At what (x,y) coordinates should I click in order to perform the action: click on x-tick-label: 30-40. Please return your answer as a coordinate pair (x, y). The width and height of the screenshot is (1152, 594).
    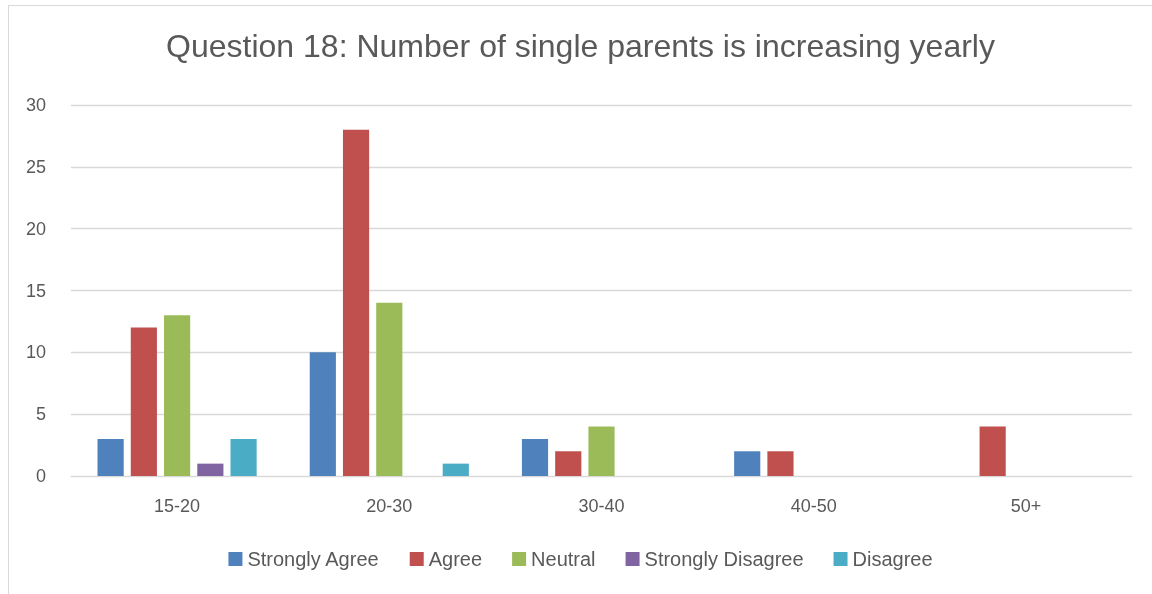
    Looking at the image, I should click on (601, 506).